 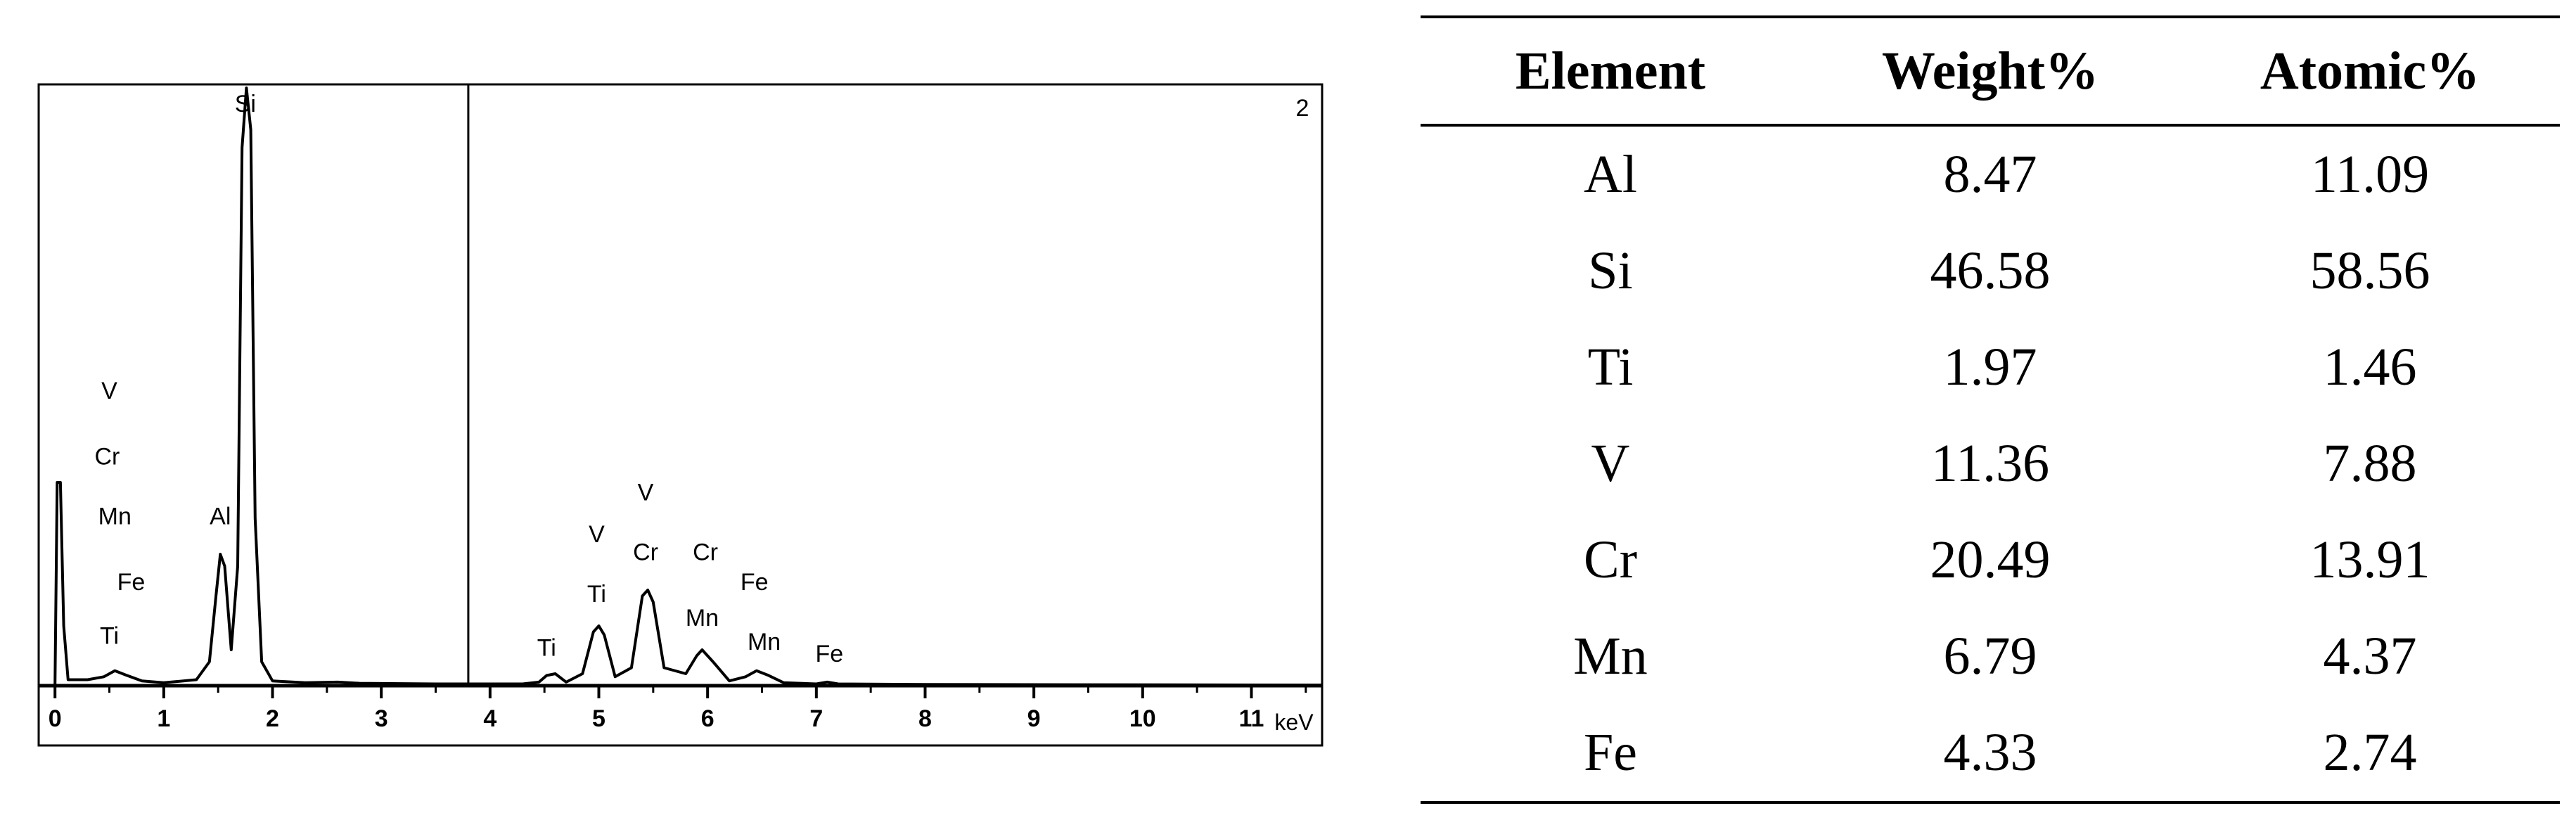 What do you see at coordinates (2370, 174) in the screenshot?
I see `atomic-cell: 11.09` at bounding box center [2370, 174].